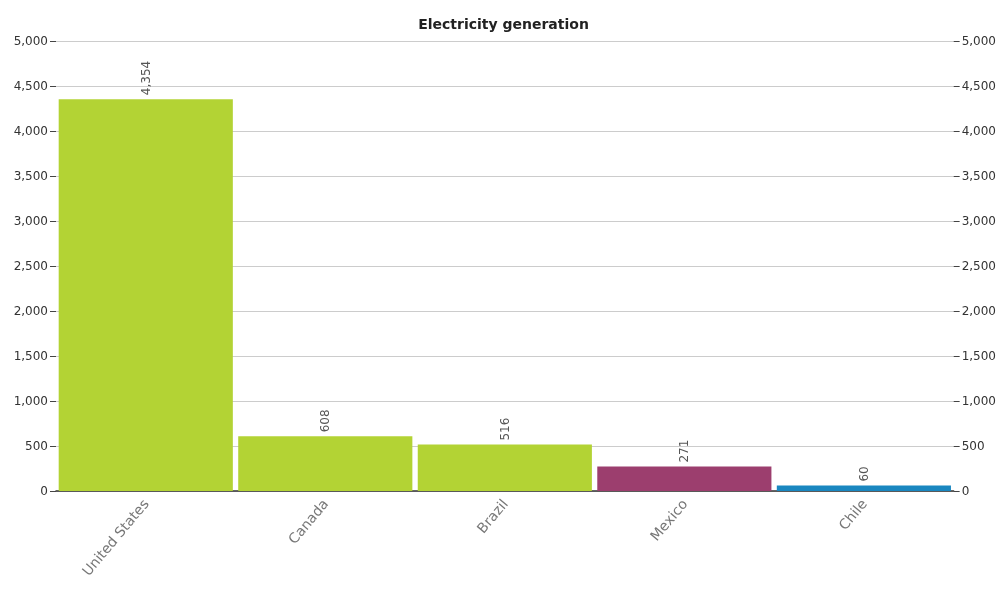 The height and width of the screenshot is (589, 1007). What do you see at coordinates (979, 41) in the screenshot?
I see `y2-tick-label: 5,000` at bounding box center [979, 41].